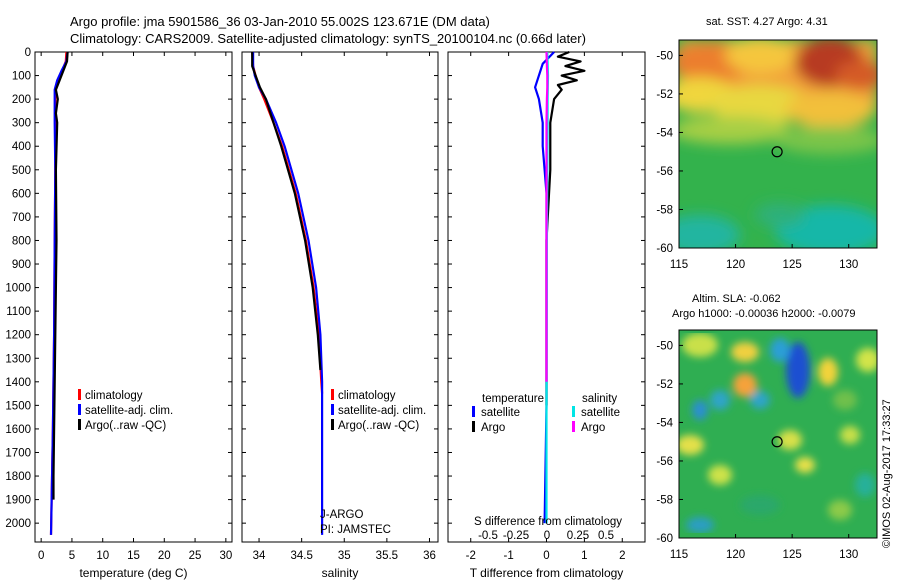 The width and height of the screenshot is (900, 580). What do you see at coordinates (21, 147) in the screenshot?
I see `y-tick-label: 400` at bounding box center [21, 147].